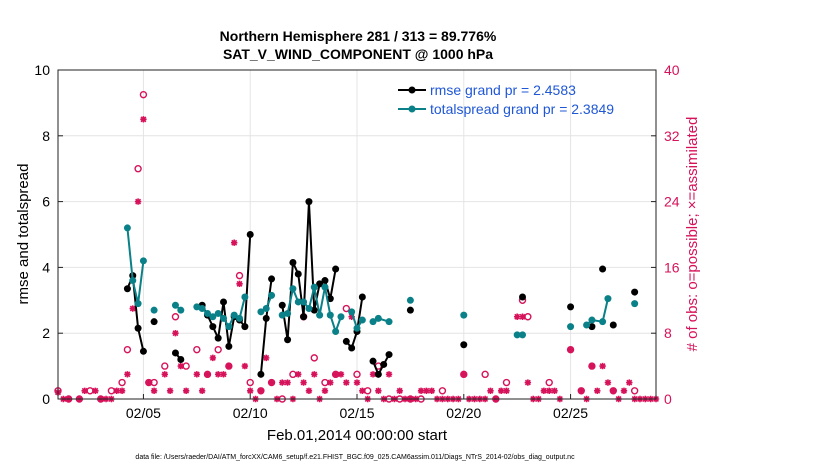 The width and height of the screenshot is (830, 470). I want to click on y-left-tick-label: 2, so click(46, 333).